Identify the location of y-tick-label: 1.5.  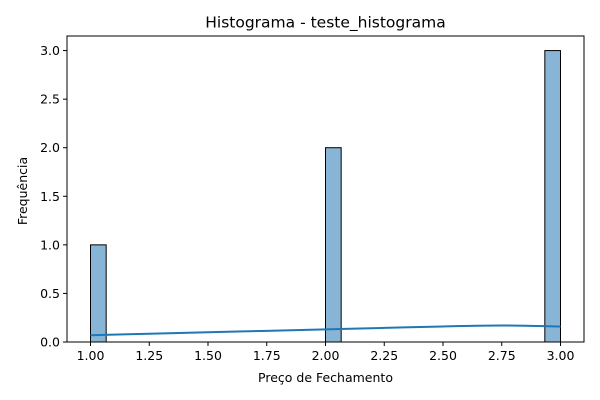
(50, 196).